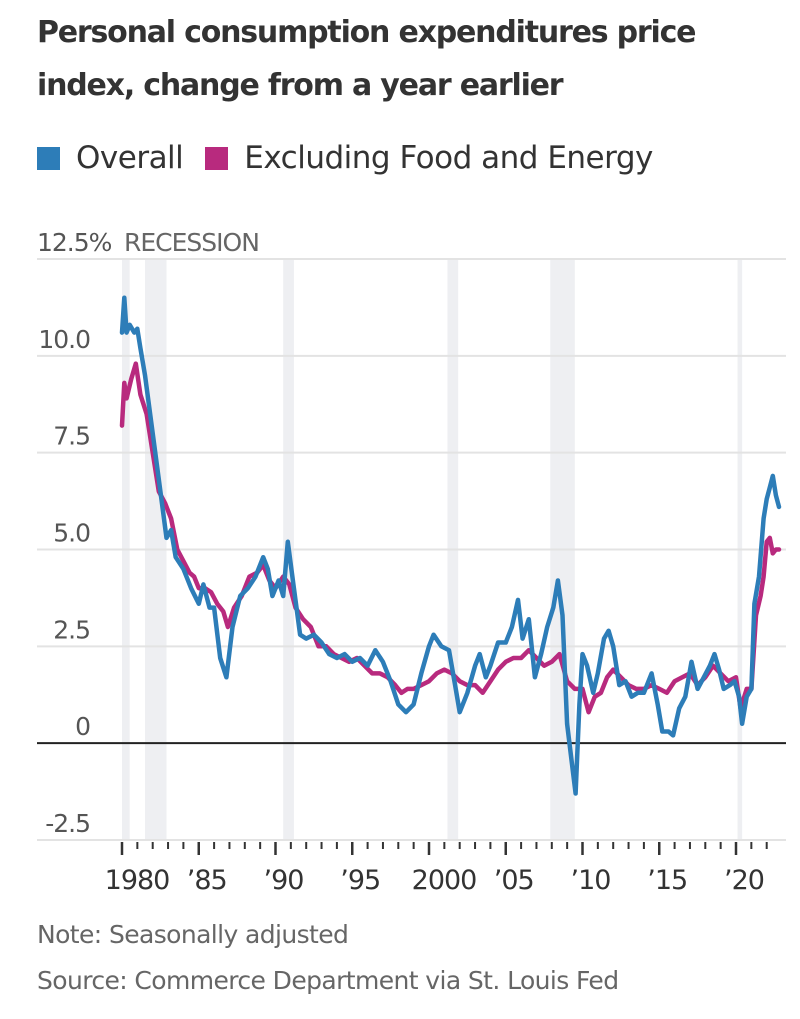  Describe the element at coordinates (744, 880) in the screenshot. I see `x-tick-label: ’20` at that location.